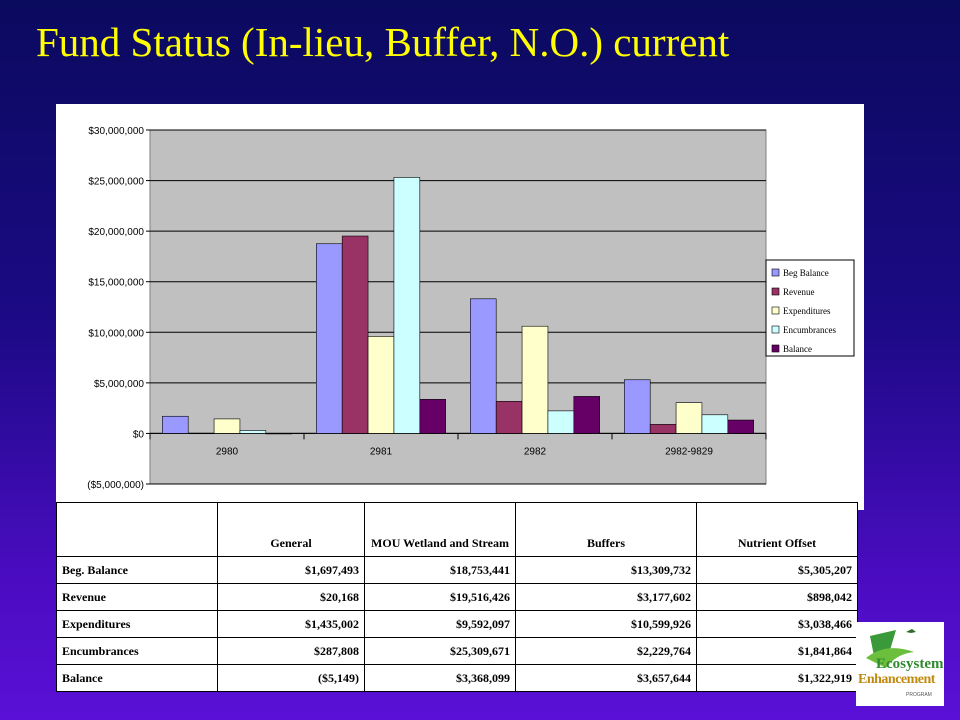 The image size is (960, 720). What do you see at coordinates (440, 529) in the screenshot?
I see `table-header-cell: MOU Wetland and Stream` at bounding box center [440, 529].